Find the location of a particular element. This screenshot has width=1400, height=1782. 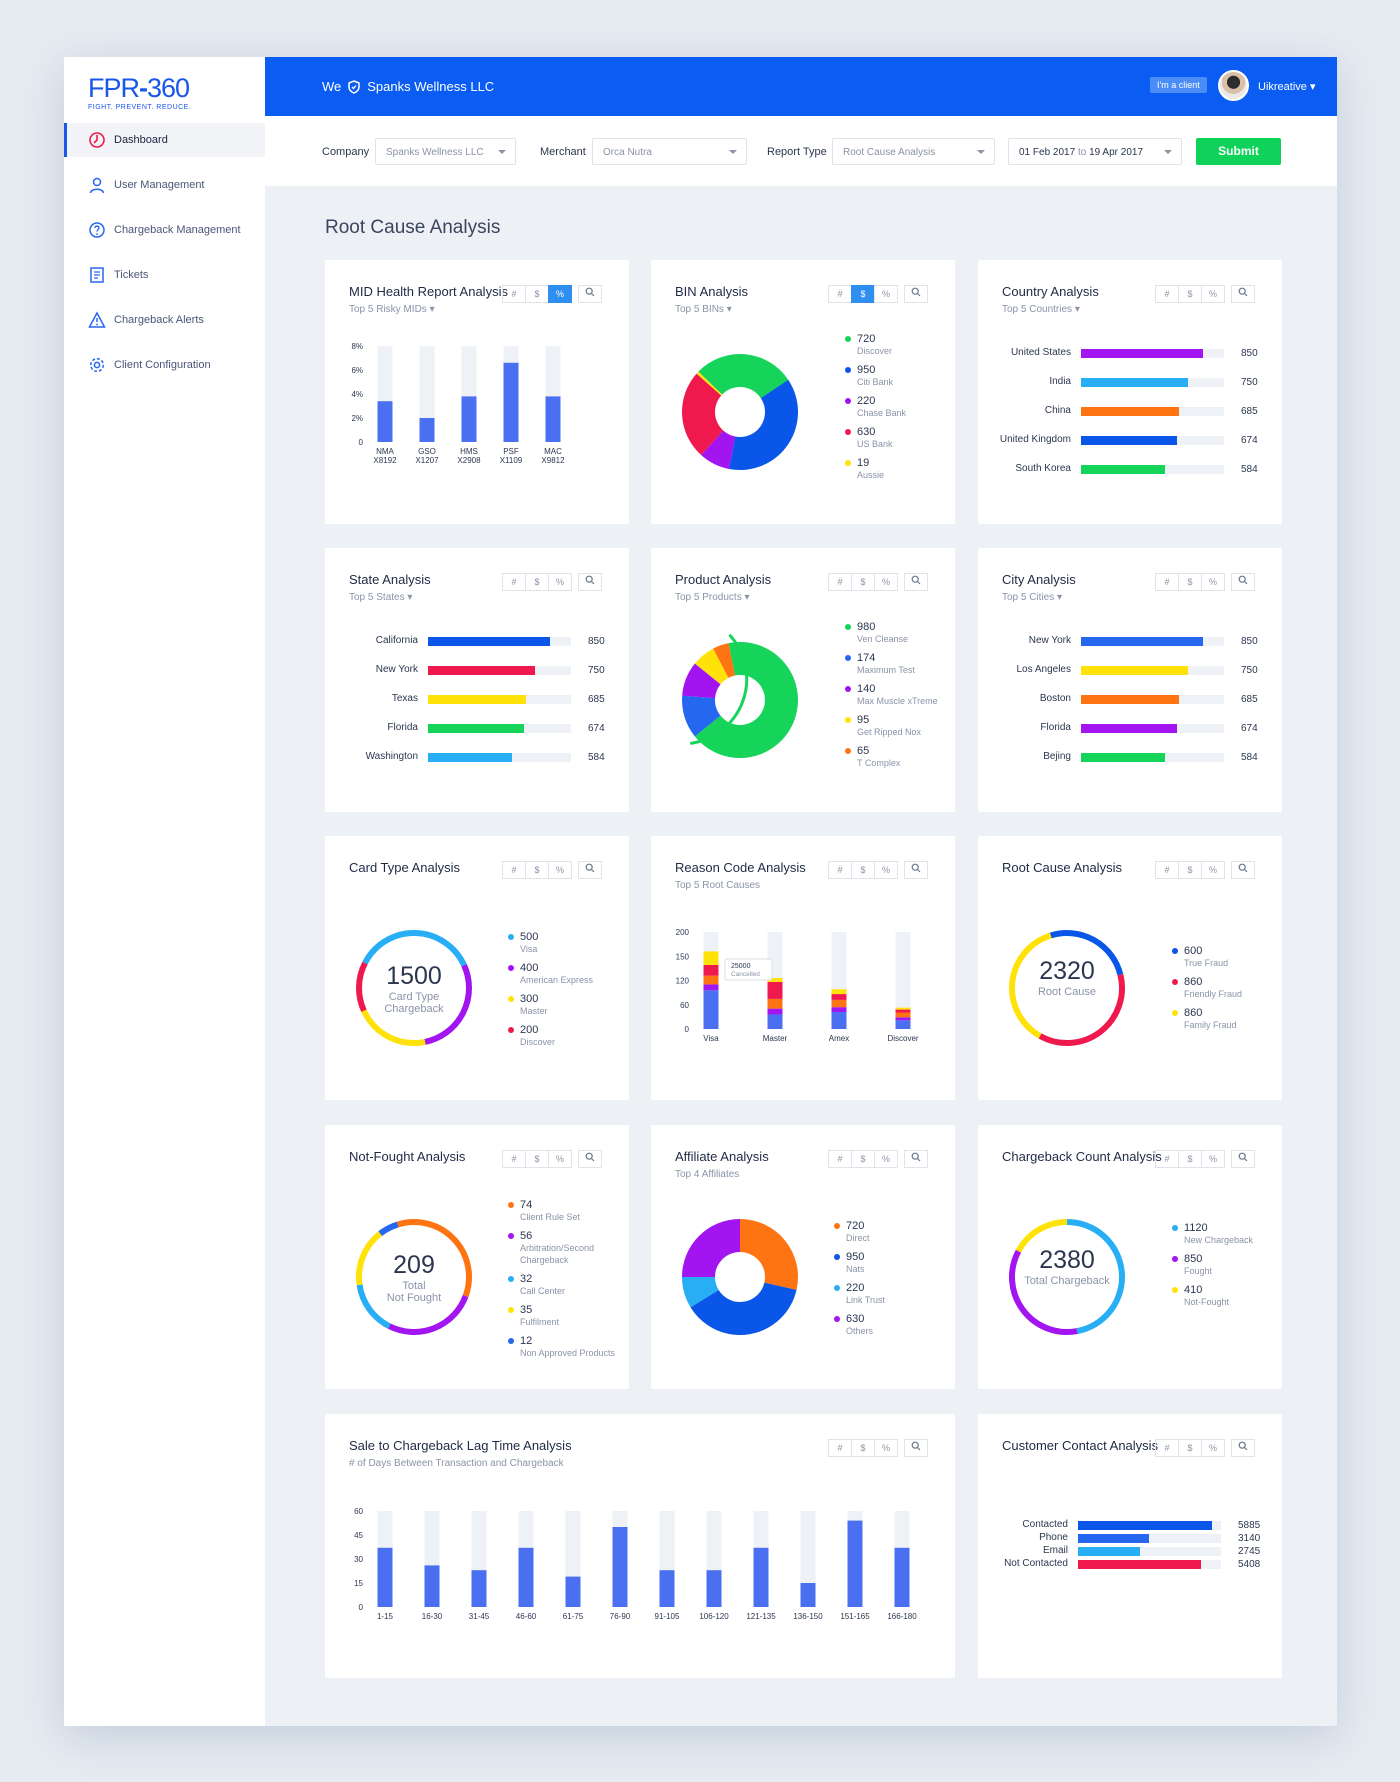

user-menu: Uikreative ▾ is located at coordinates (1287, 86).